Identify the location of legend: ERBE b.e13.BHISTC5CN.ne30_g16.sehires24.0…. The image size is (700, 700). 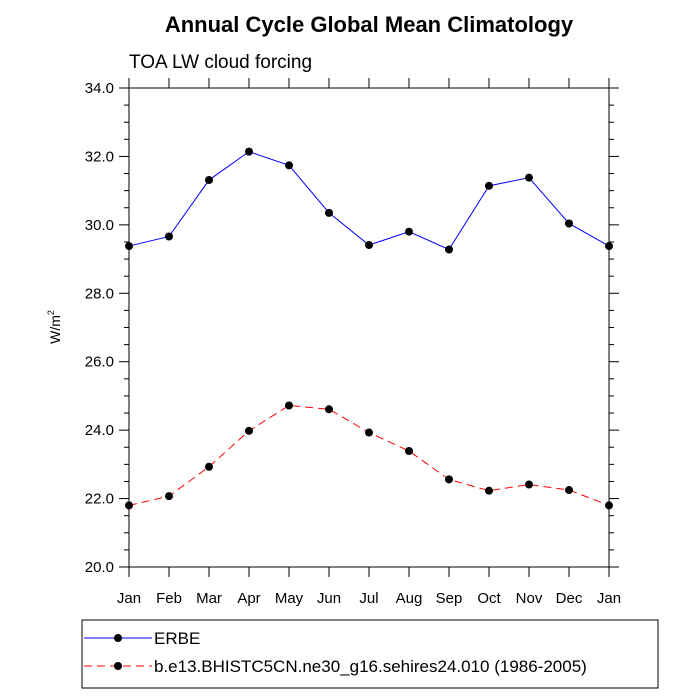
(335, 652).